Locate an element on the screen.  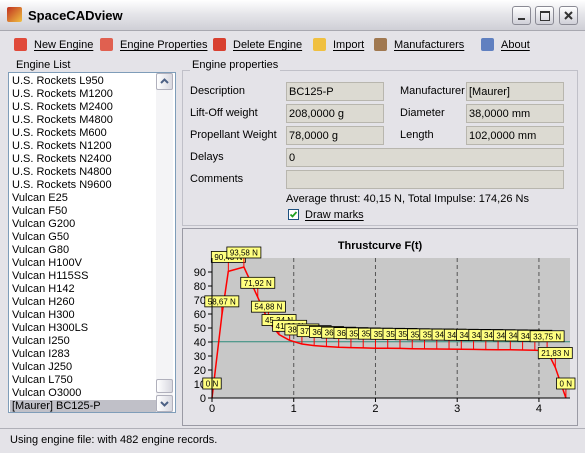
value-label: 0 N is located at coordinates (566, 384).